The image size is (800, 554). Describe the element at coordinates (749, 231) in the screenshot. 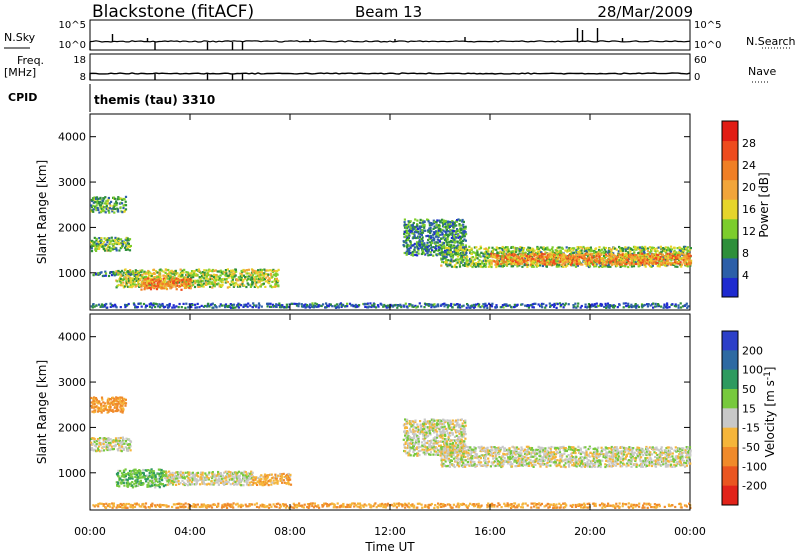

I see `power-colorbar-tick: 12` at that location.